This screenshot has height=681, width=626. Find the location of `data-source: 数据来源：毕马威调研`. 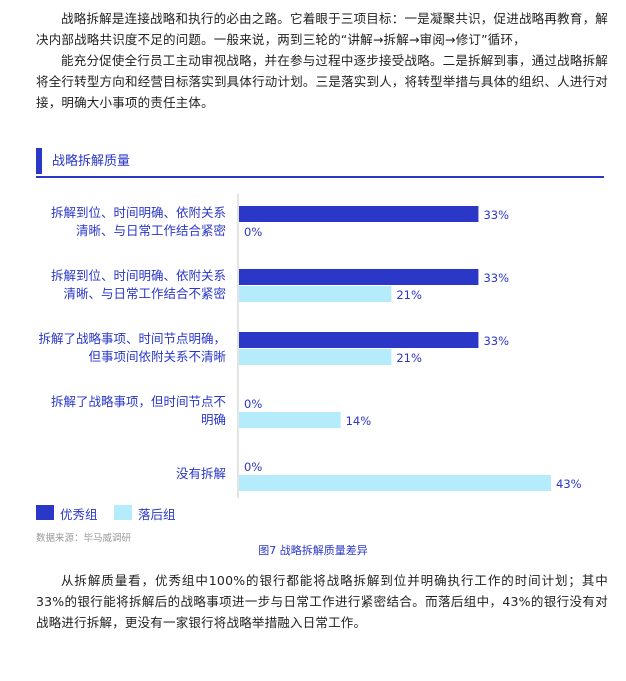

data-source: 数据来源：毕马威调研 is located at coordinates (84, 538).